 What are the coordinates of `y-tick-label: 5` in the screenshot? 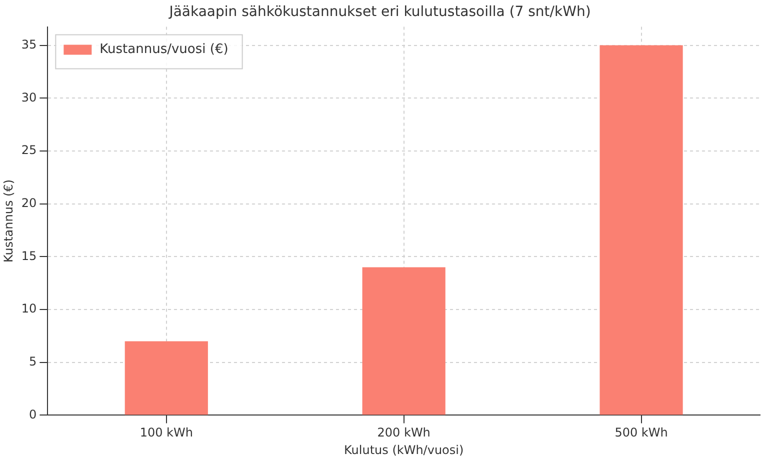 It's located at (33, 361).